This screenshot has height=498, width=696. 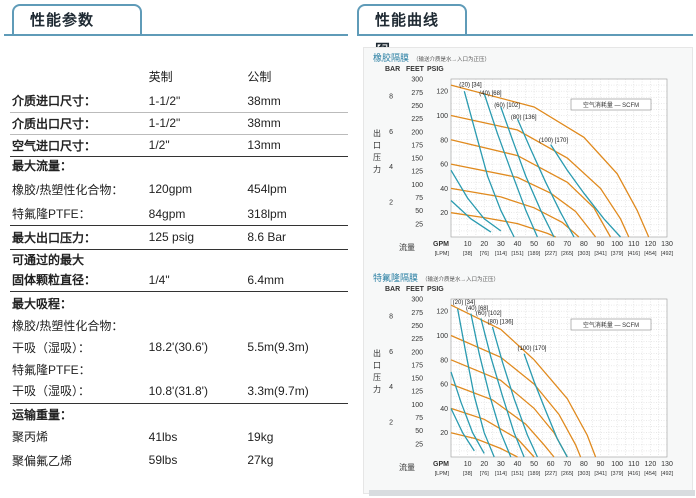 I want to click on table-row: 固体颗粒直径： 1/4" 6.4mm, so click(x=179, y=280).